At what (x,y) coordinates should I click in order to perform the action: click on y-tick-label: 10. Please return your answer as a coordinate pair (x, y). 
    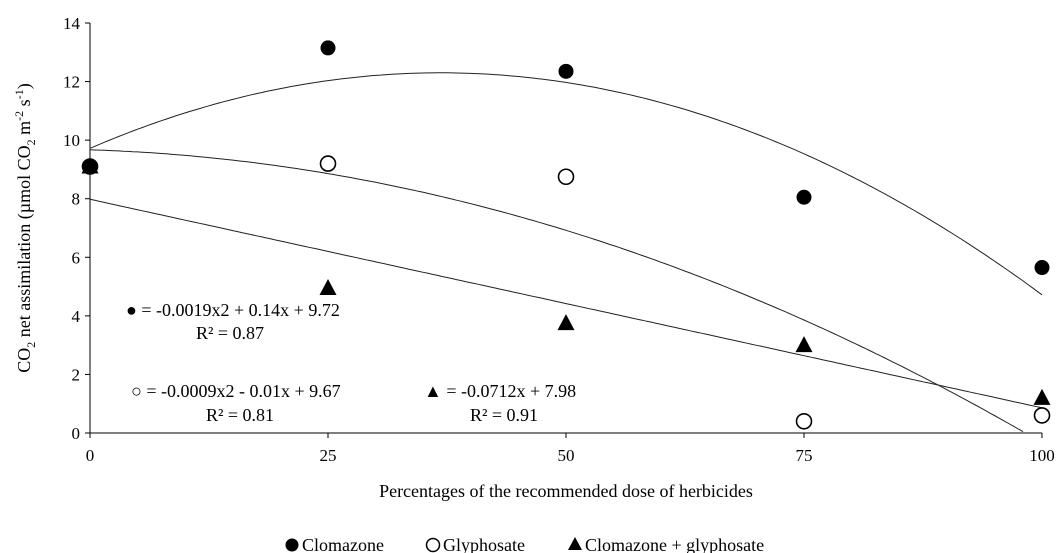
    Looking at the image, I should click on (71, 140).